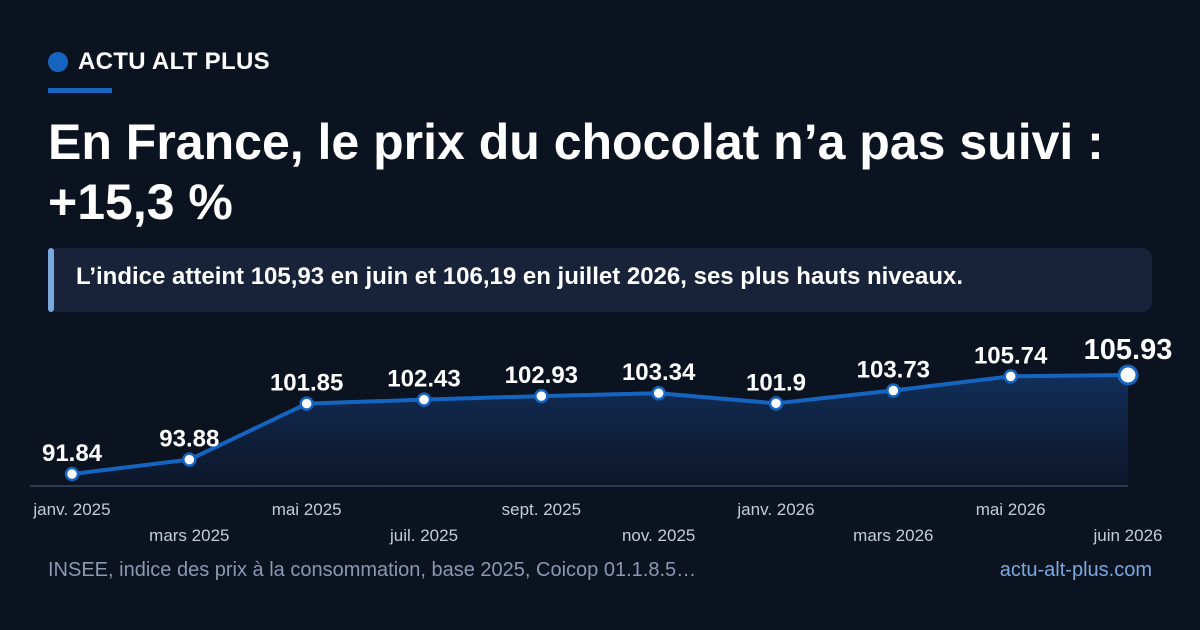  What do you see at coordinates (541, 375) in the screenshot?
I see `data-label: 102.93` at bounding box center [541, 375].